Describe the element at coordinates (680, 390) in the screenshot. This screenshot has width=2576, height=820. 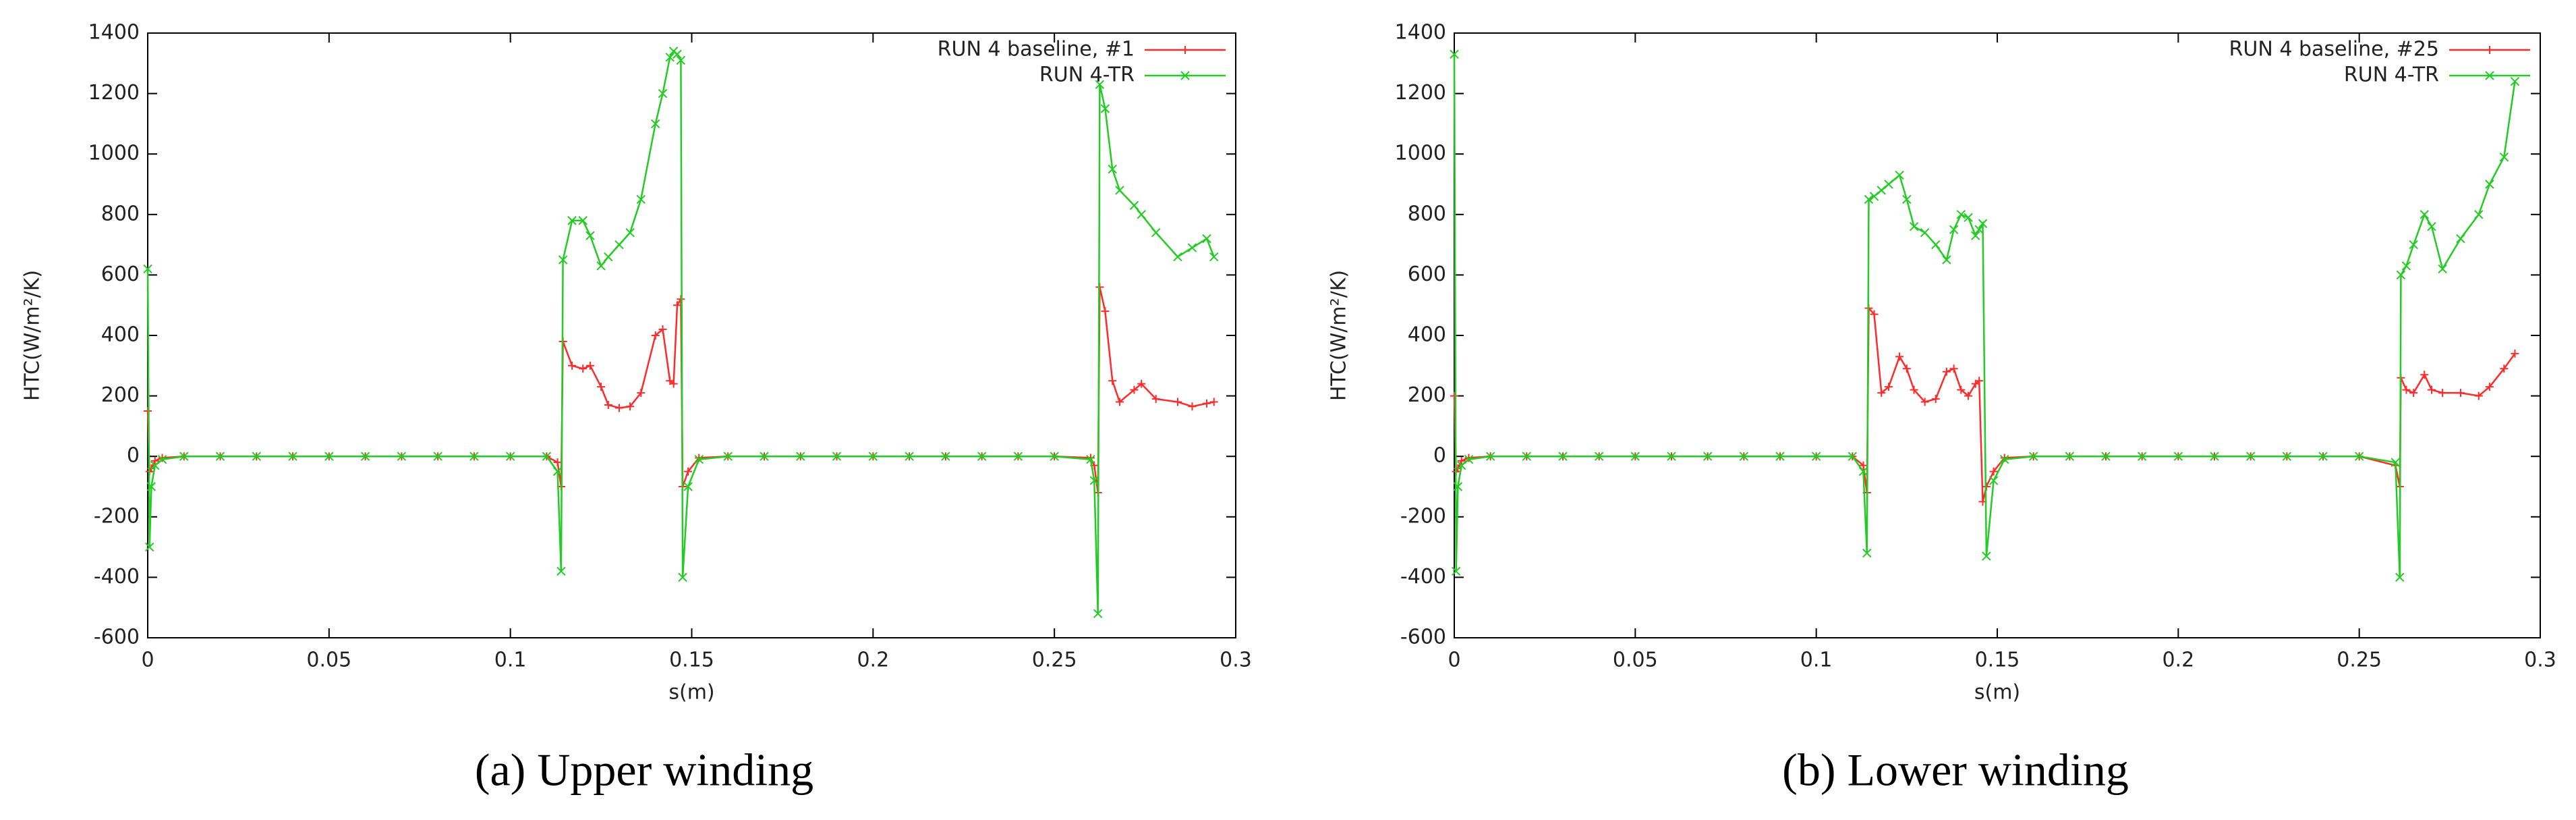
I see `series-line` at that location.